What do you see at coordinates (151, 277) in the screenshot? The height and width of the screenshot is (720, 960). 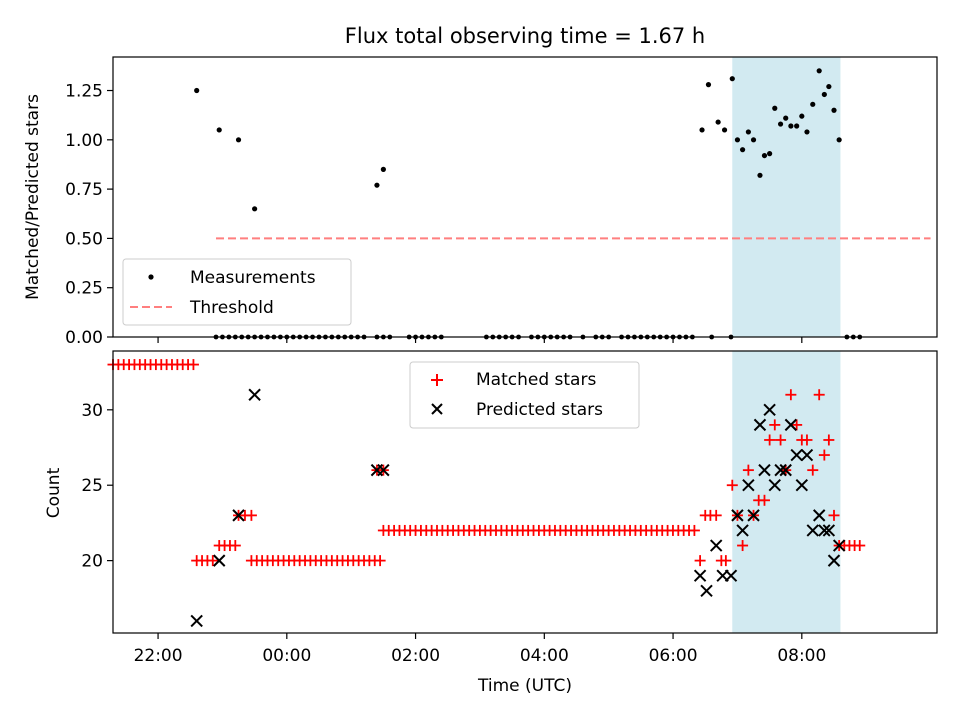 I see `legend-measurement-marker` at bounding box center [151, 277].